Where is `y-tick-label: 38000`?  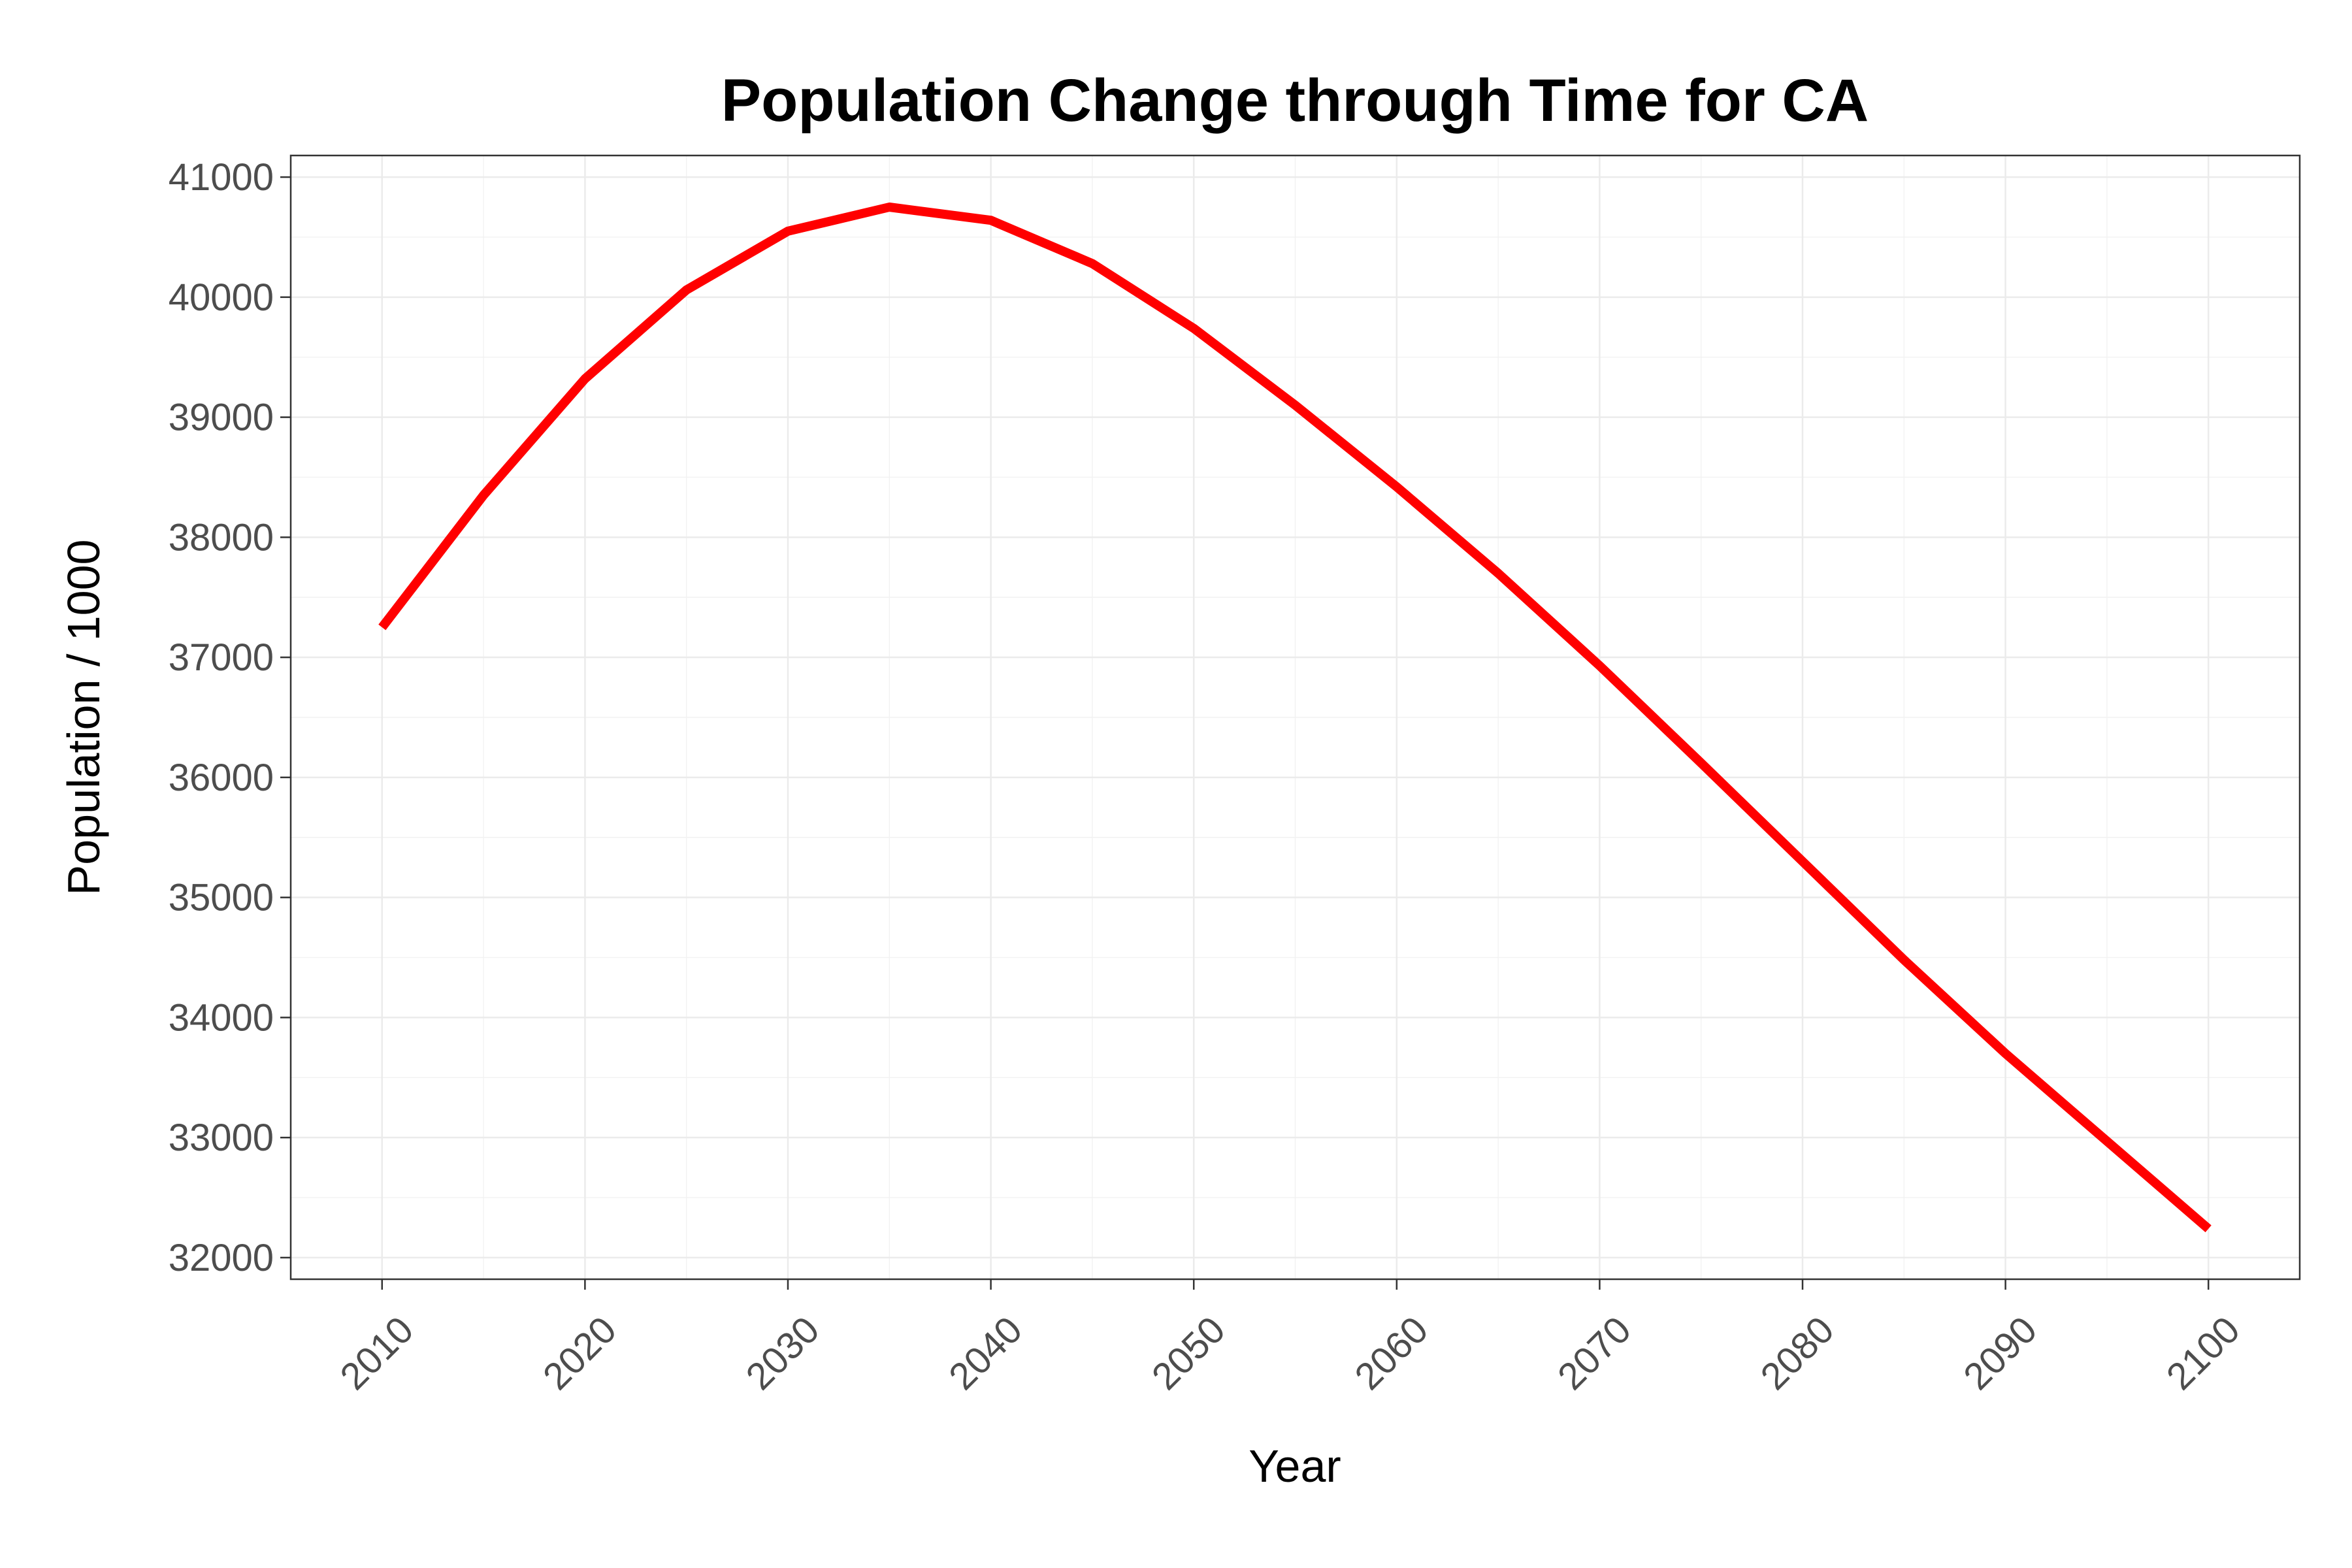
y-tick-label: 38000 is located at coordinates (221, 537).